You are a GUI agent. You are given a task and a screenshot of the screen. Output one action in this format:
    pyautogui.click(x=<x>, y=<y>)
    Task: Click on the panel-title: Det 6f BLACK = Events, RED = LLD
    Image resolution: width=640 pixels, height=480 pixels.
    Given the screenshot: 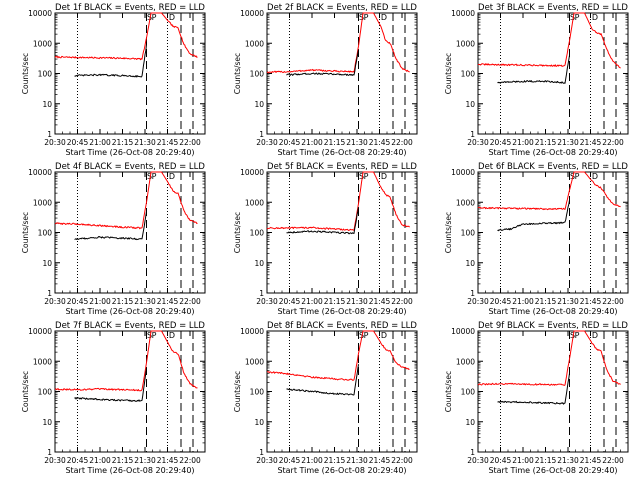 What is the action you would take?
    pyautogui.click(x=553, y=167)
    